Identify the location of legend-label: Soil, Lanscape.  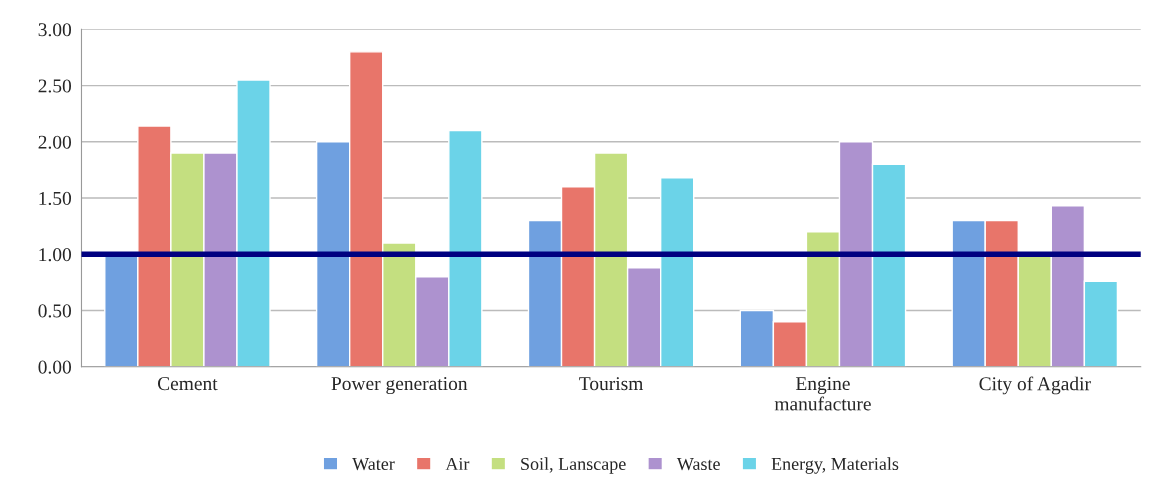
(573, 465).